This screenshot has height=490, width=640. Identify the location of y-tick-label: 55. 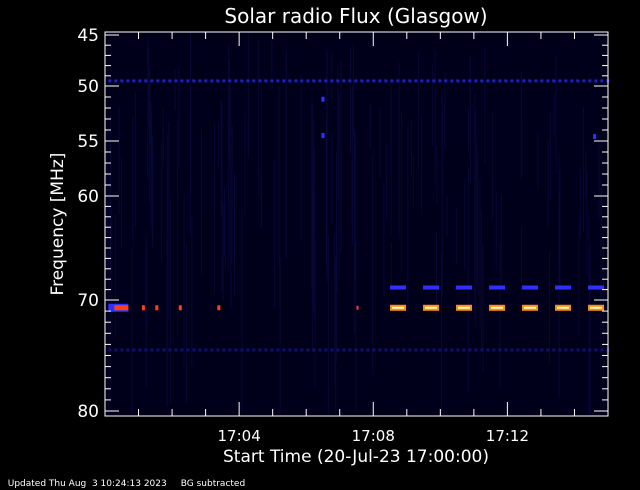
(88, 142).